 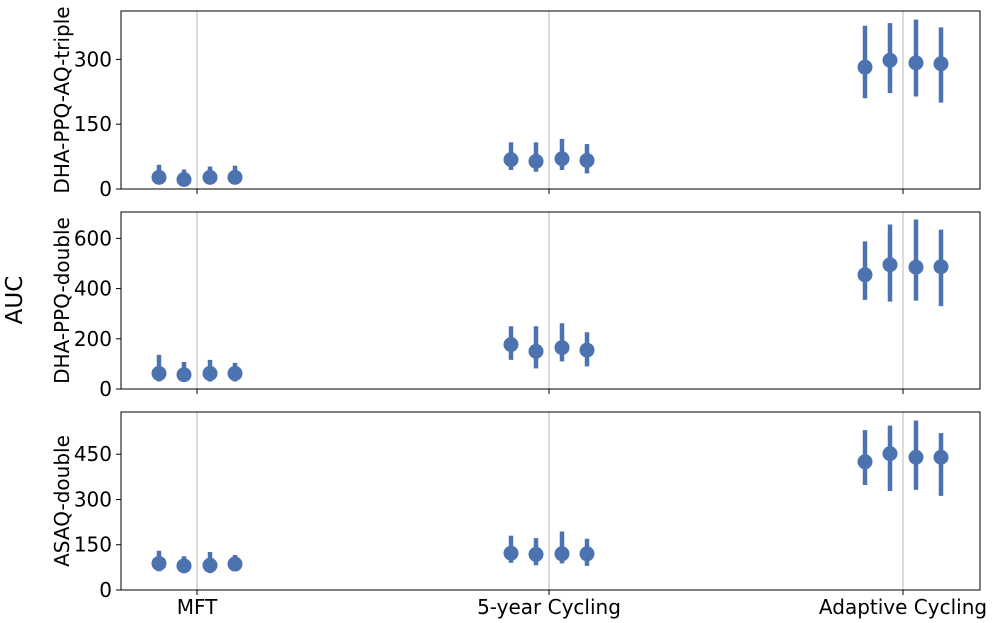 What do you see at coordinates (62, 300) in the screenshot?
I see `panel-y-label: DHA-PPQ-double` at bounding box center [62, 300].